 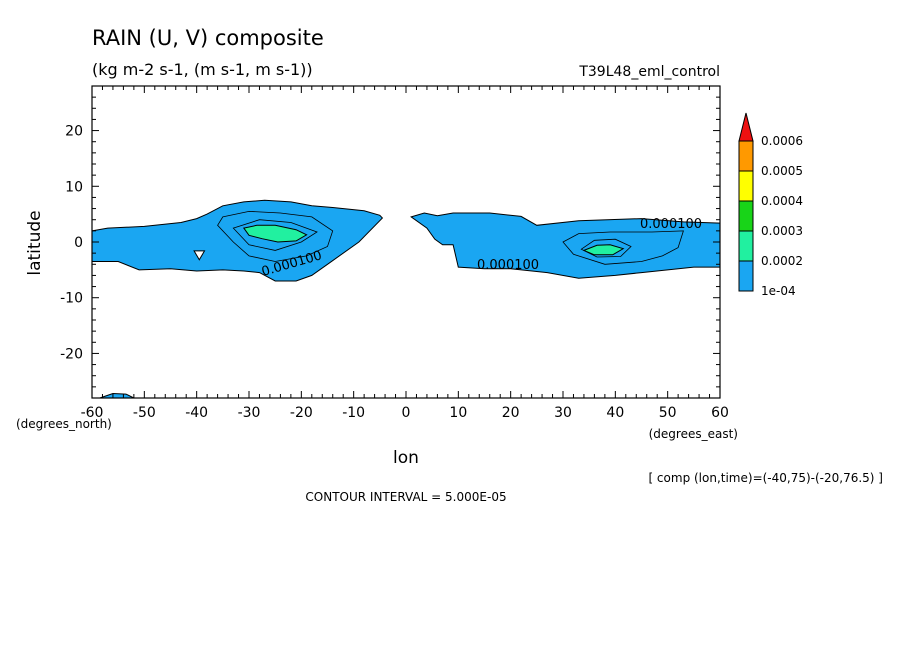 What do you see at coordinates (196, 413) in the screenshot?
I see `x-tick-label: -40` at bounding box center [196, 413].